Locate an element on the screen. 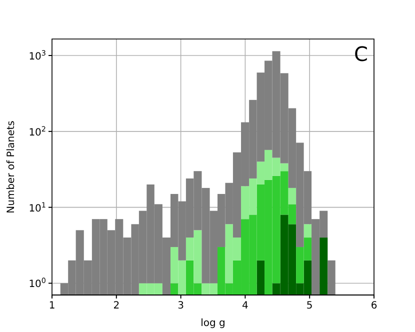 The height and width of the screenshot is (332, 415). y-axis-title: Number of Planets is located at coordinates (11, 167).